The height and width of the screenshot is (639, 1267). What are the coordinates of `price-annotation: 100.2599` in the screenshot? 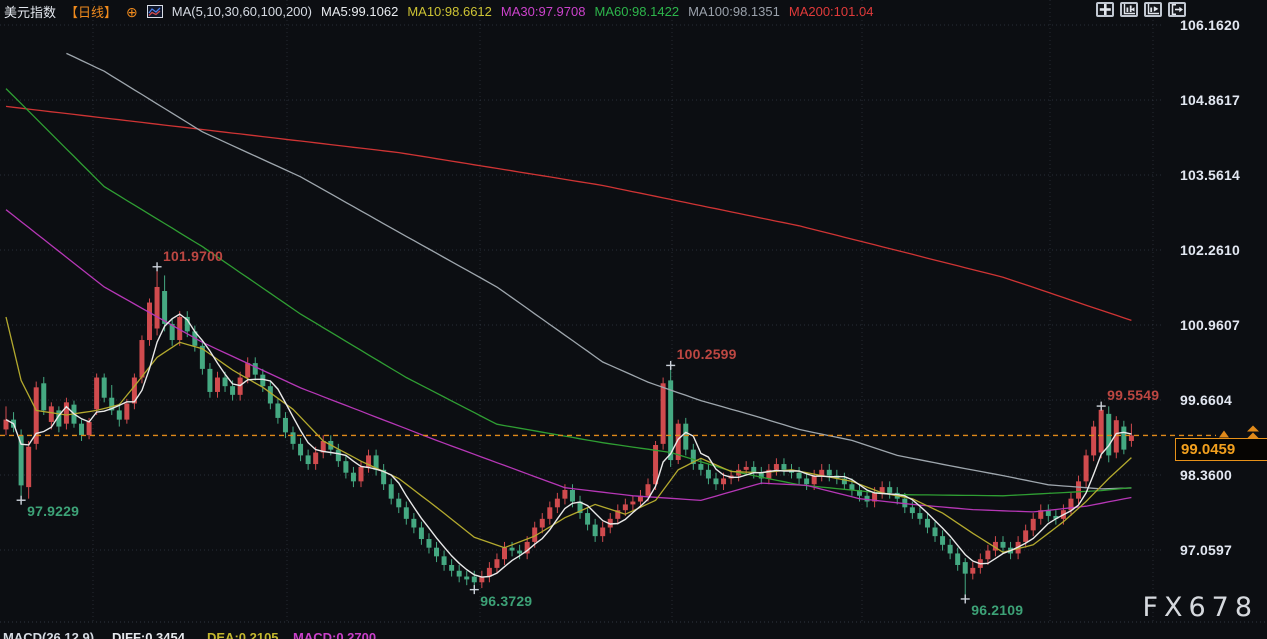 It's located at (706, 354).